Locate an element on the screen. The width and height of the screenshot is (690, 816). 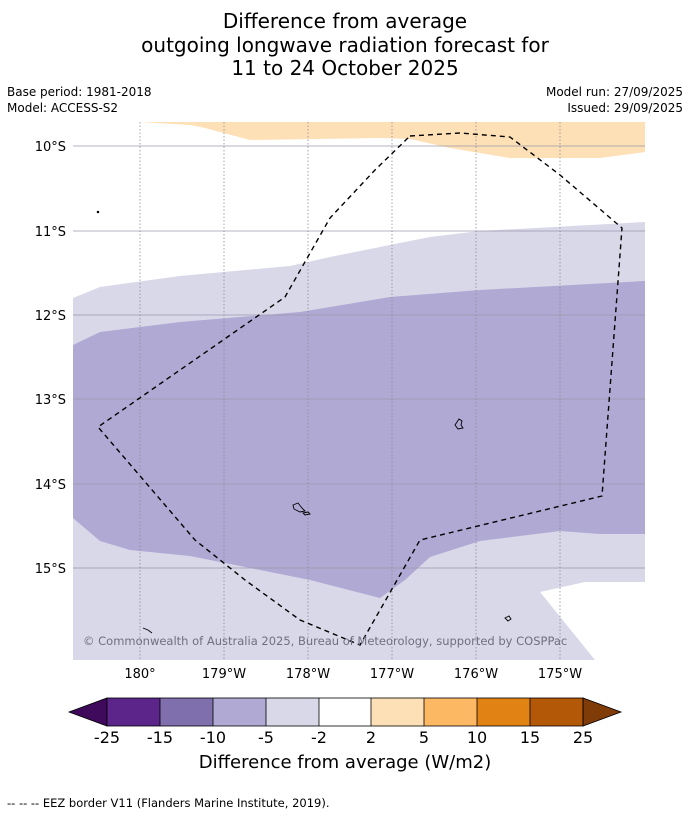
anomaly-region-light-orange is located at coordinates (417, 140).